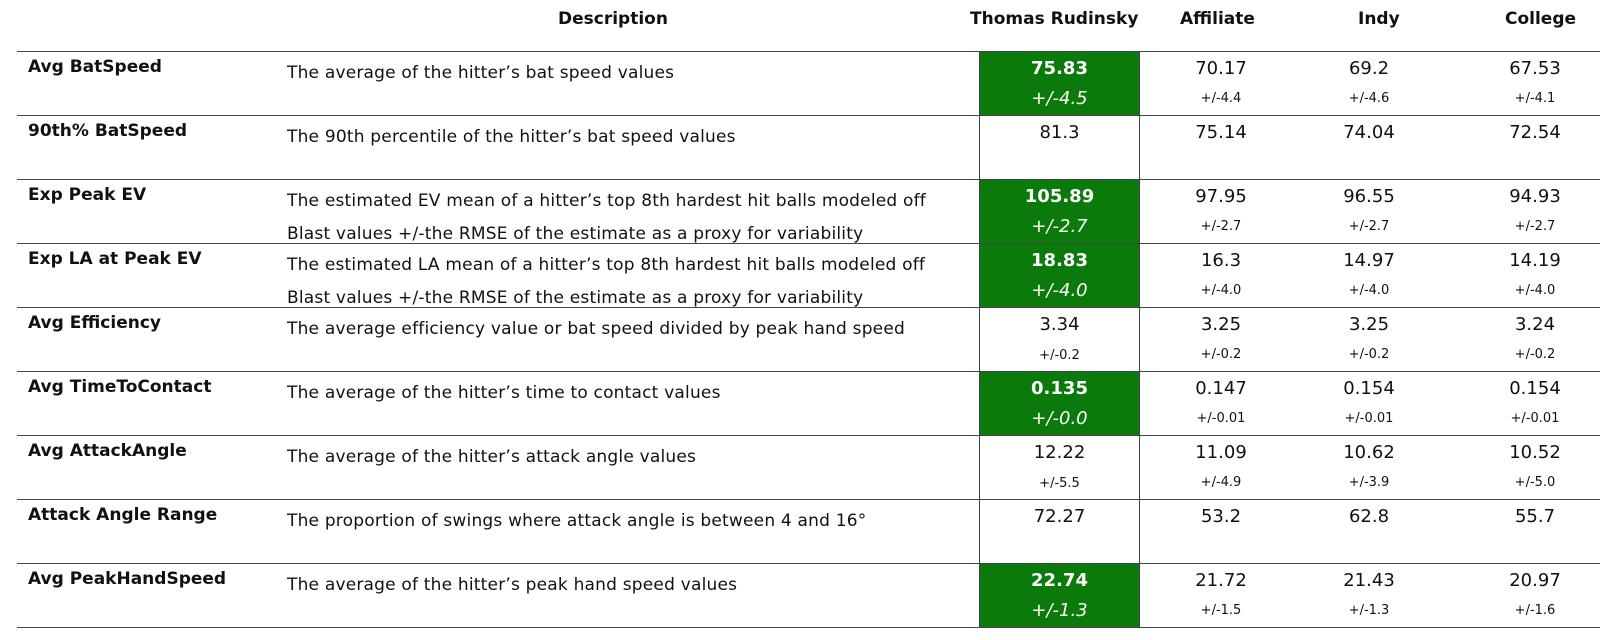  What do you see at coordinates (1059, 355) in the screenshot?
I see `player-deviation: +/-0.2` at bounding box center [1059, 355].